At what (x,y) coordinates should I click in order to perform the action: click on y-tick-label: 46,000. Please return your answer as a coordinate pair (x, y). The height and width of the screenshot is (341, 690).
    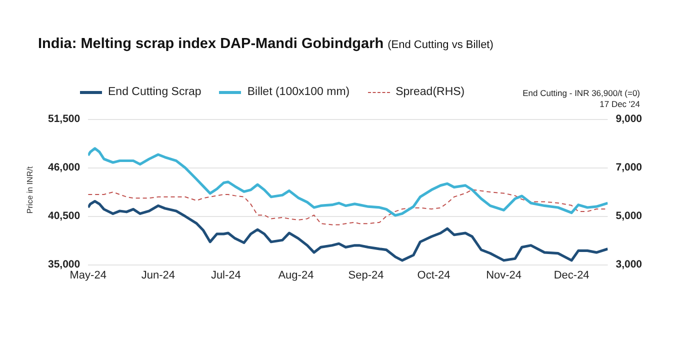
    Looking at the image, I should click on (64, 168).